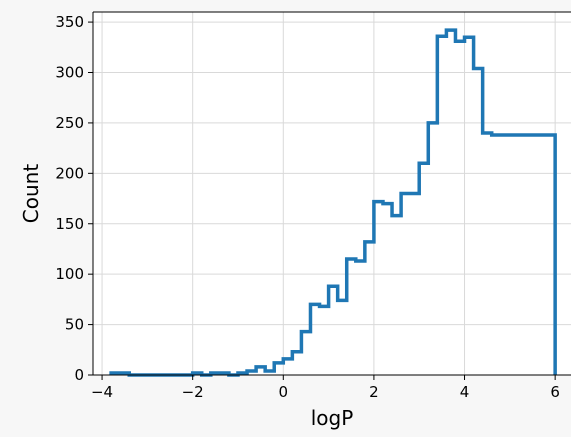 The image size is (571, 437). I want to click on y-tick-label: 350, so click(69, 22).